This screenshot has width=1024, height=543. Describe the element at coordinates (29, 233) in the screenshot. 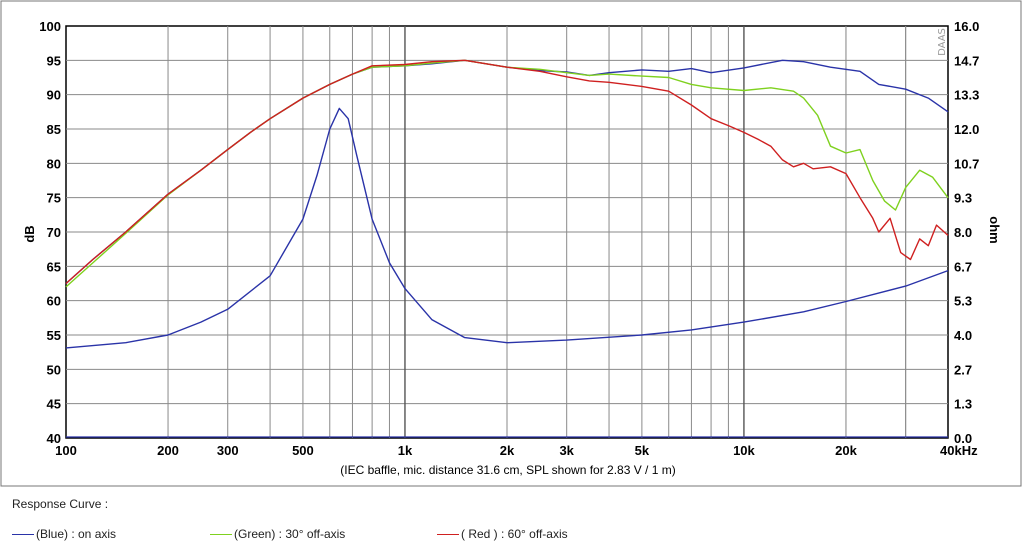

I see `left-axis-label: dB` at that location.